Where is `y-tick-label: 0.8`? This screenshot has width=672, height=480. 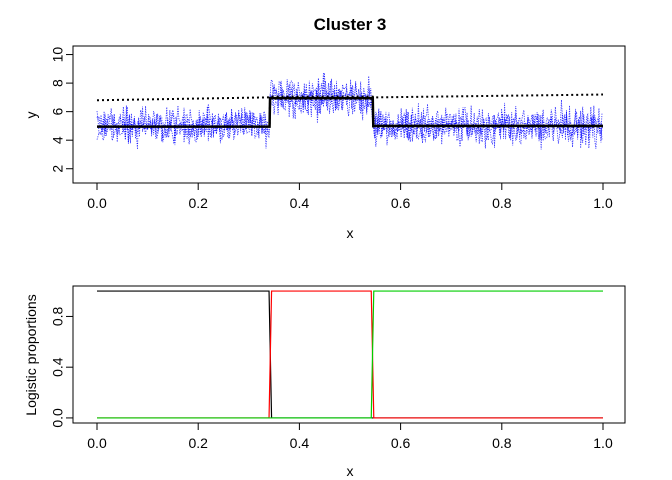 y-tick-label: 0.8 is located at coordinates (58, 317).